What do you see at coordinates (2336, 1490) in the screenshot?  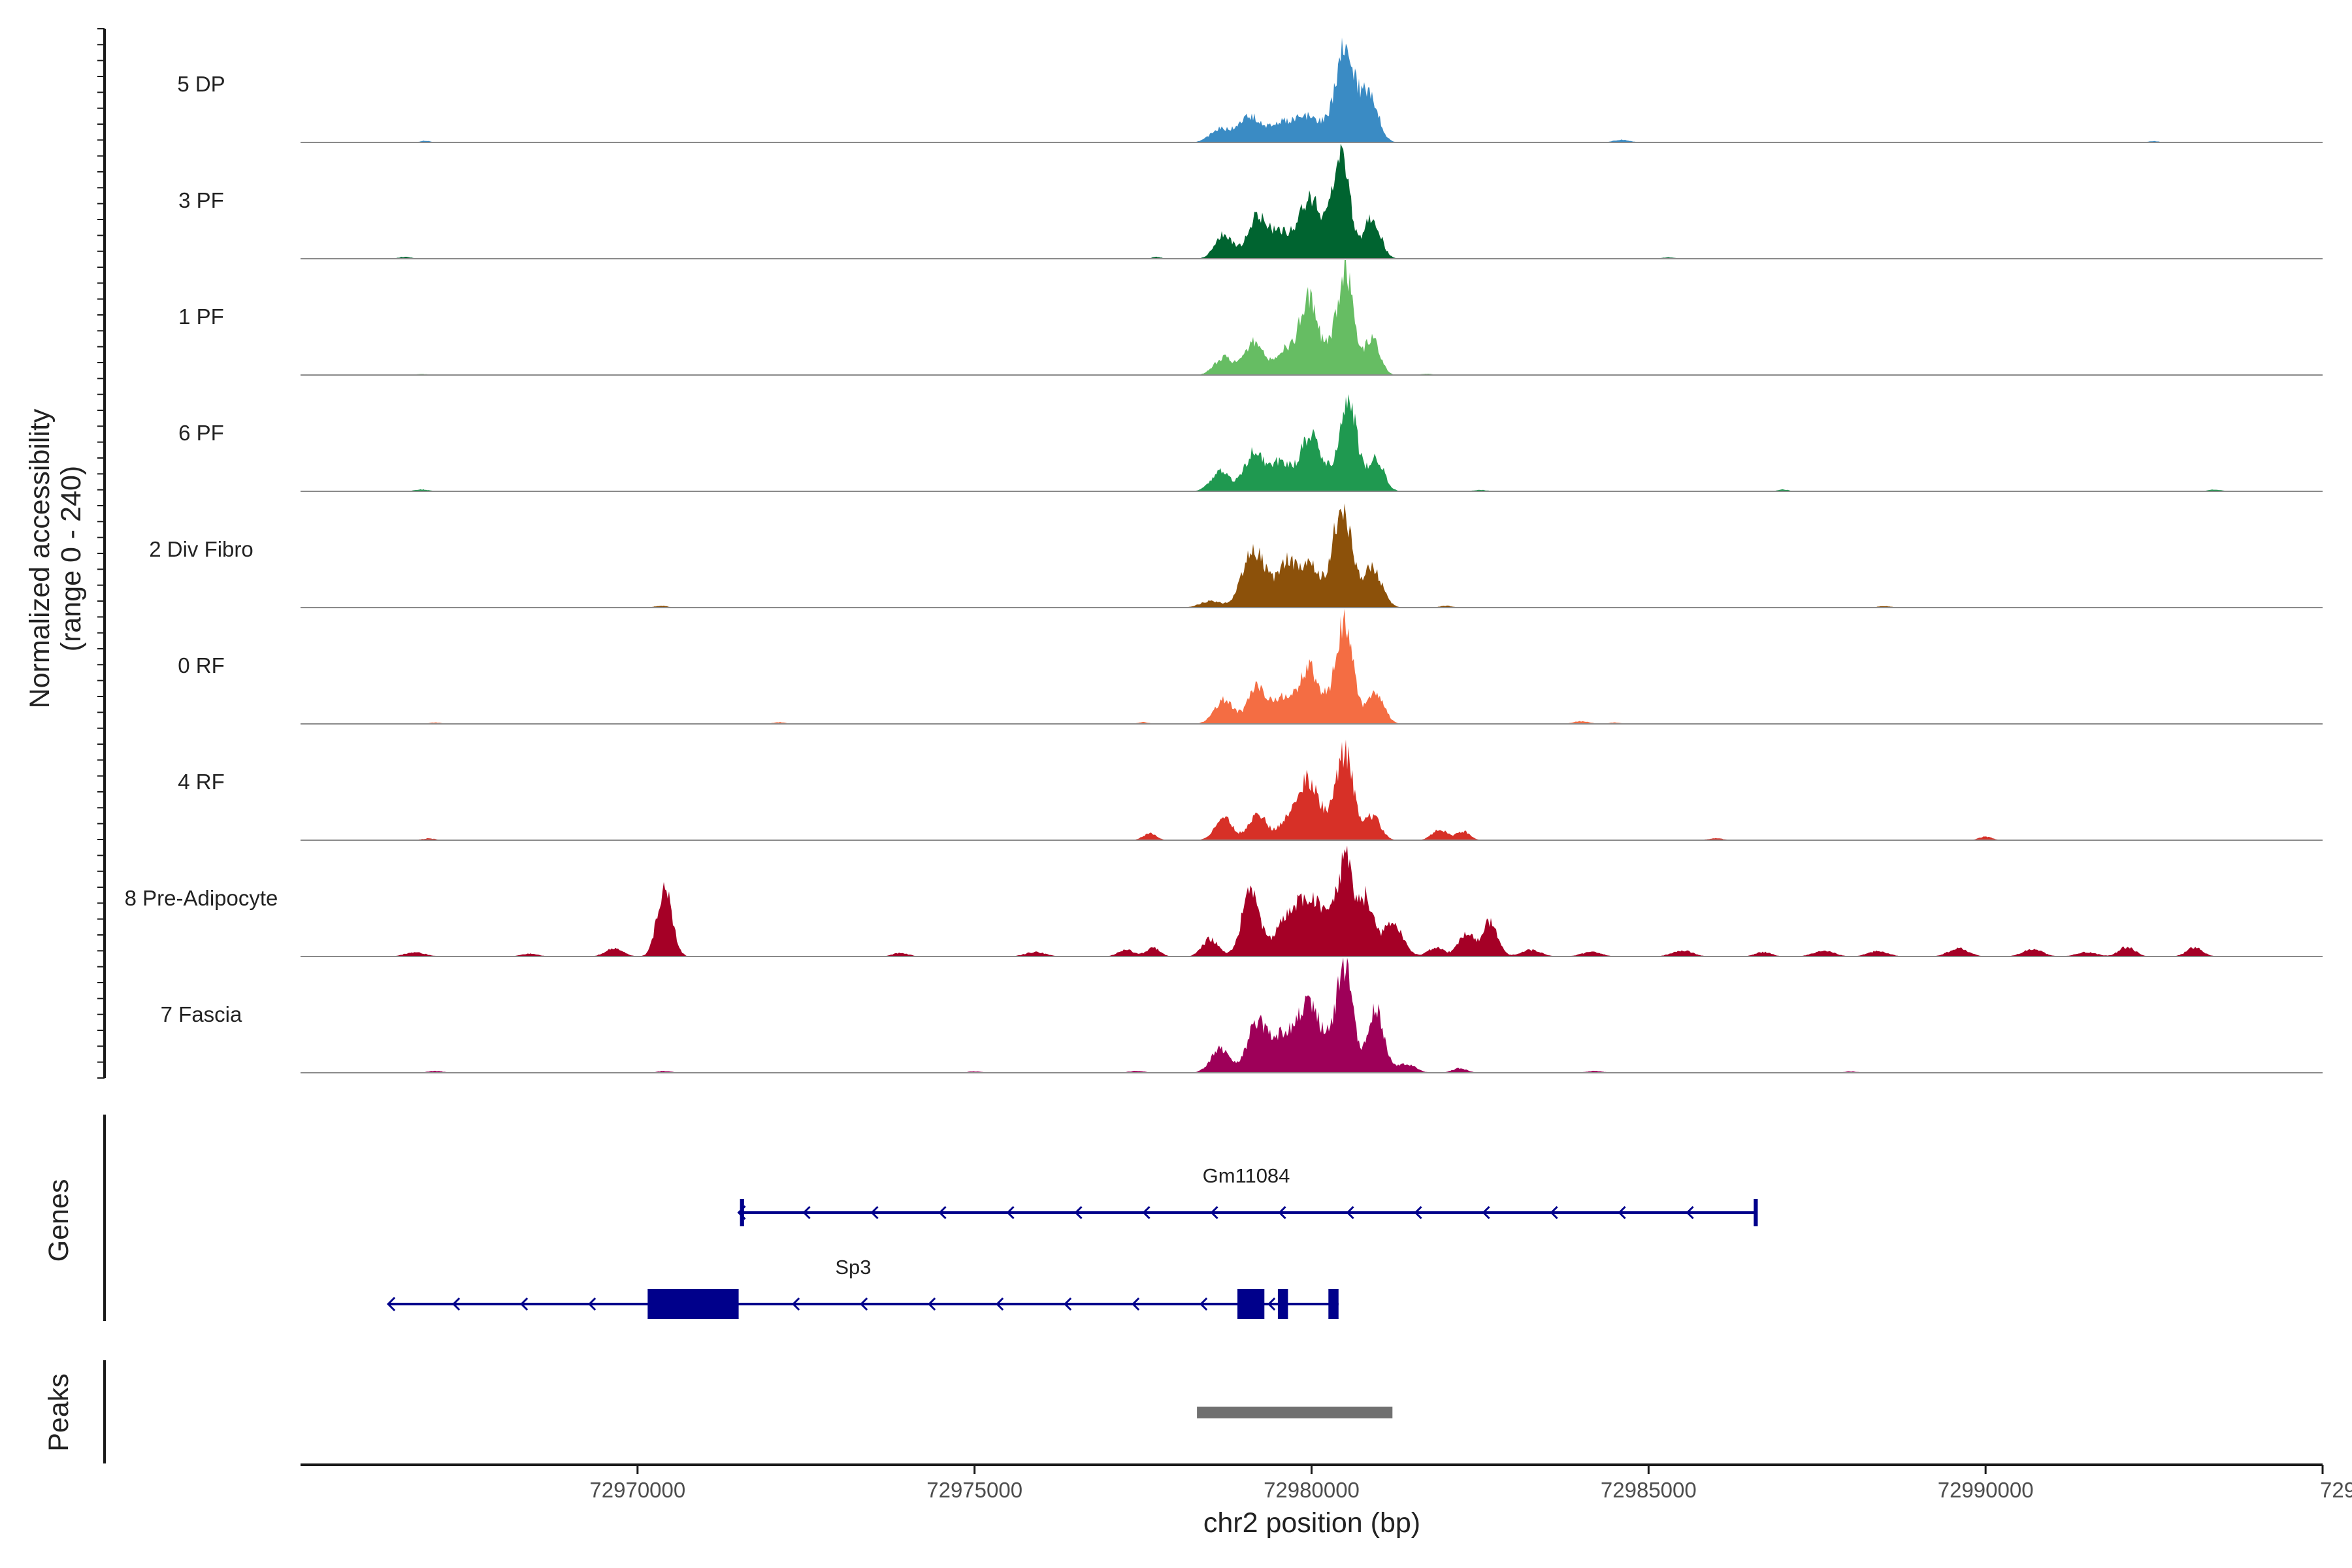 I see `x-tick-label: 72995000` at bounding box center [2336, 1490].